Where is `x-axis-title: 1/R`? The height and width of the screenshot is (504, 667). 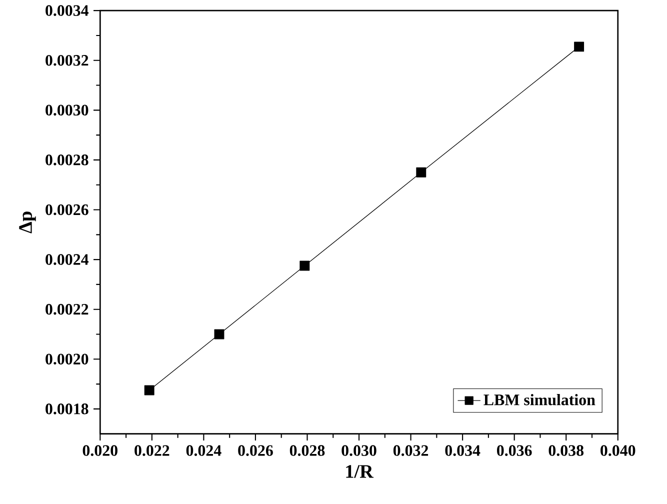 x-axis-title: 1/R is located at coordinates (360, 471).